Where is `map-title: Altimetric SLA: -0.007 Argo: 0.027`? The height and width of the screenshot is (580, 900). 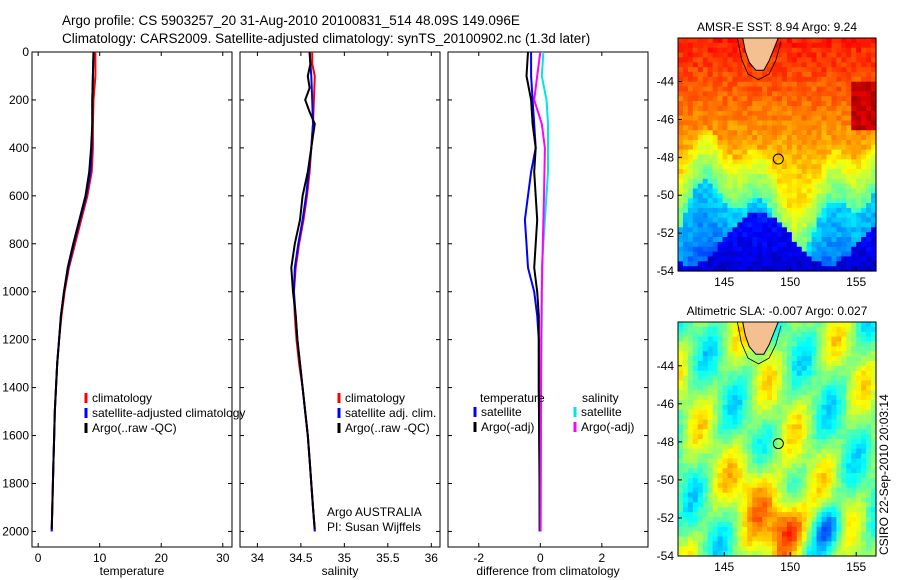 map-title: Altimetric SLA: -0.007 Argo: 0.027 is located at coordinates (777, 311).